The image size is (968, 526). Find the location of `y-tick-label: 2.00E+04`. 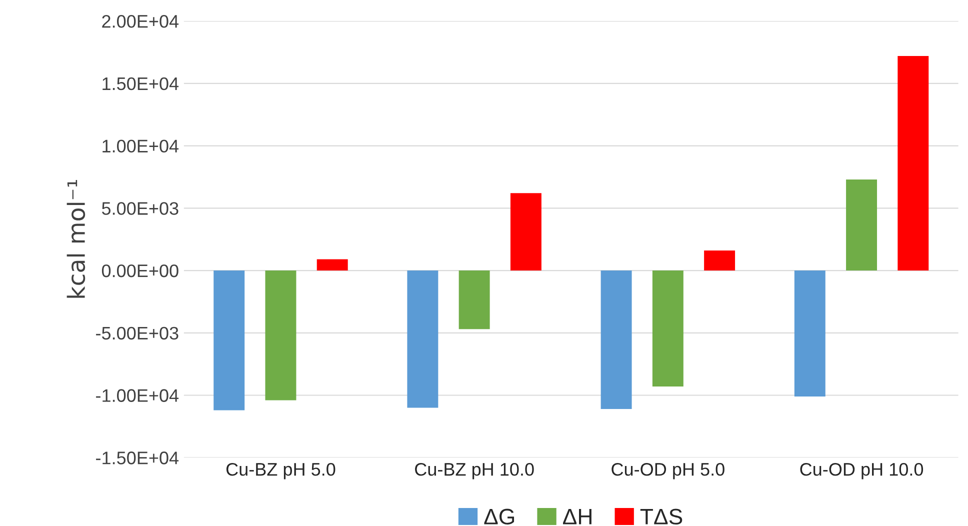

y-tick-label: 2.00E+04 is located at coordinates (140, 21).